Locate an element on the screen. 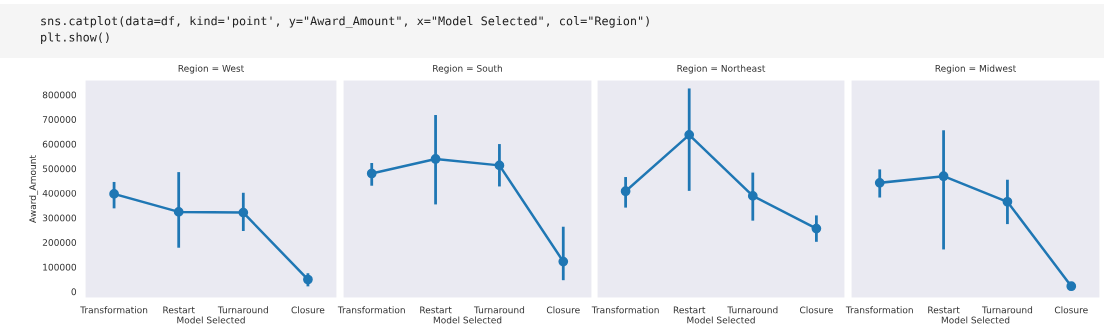  y-tick-label: 100000 is located at coordinates (60, 267).